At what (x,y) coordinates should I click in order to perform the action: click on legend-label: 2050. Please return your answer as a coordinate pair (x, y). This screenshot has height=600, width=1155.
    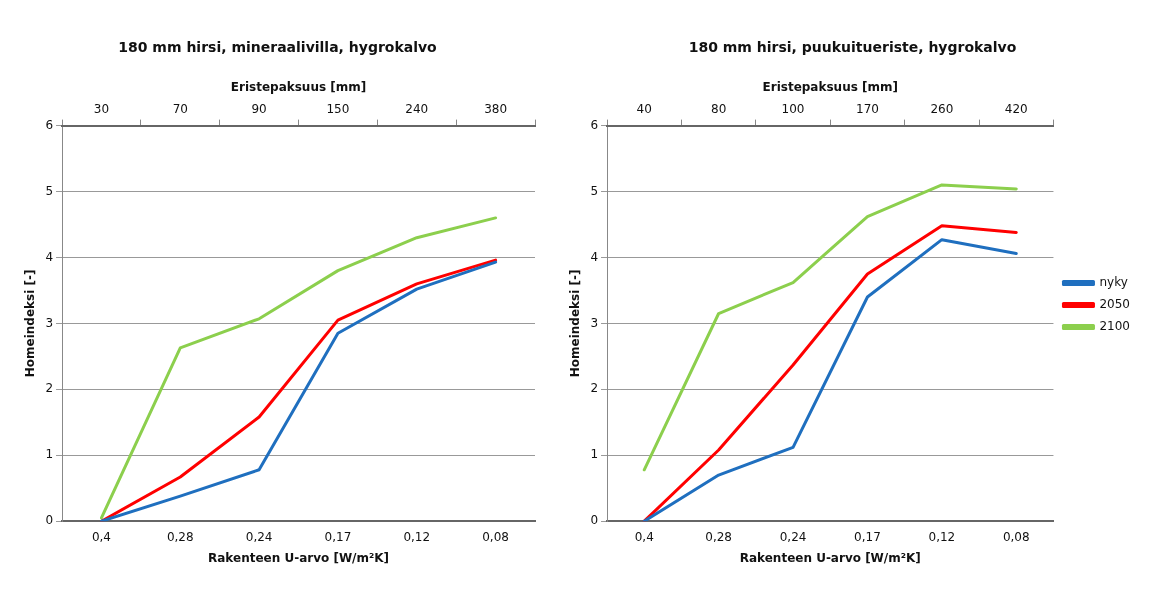
    Looking at the image, I should click on (1115, 304).